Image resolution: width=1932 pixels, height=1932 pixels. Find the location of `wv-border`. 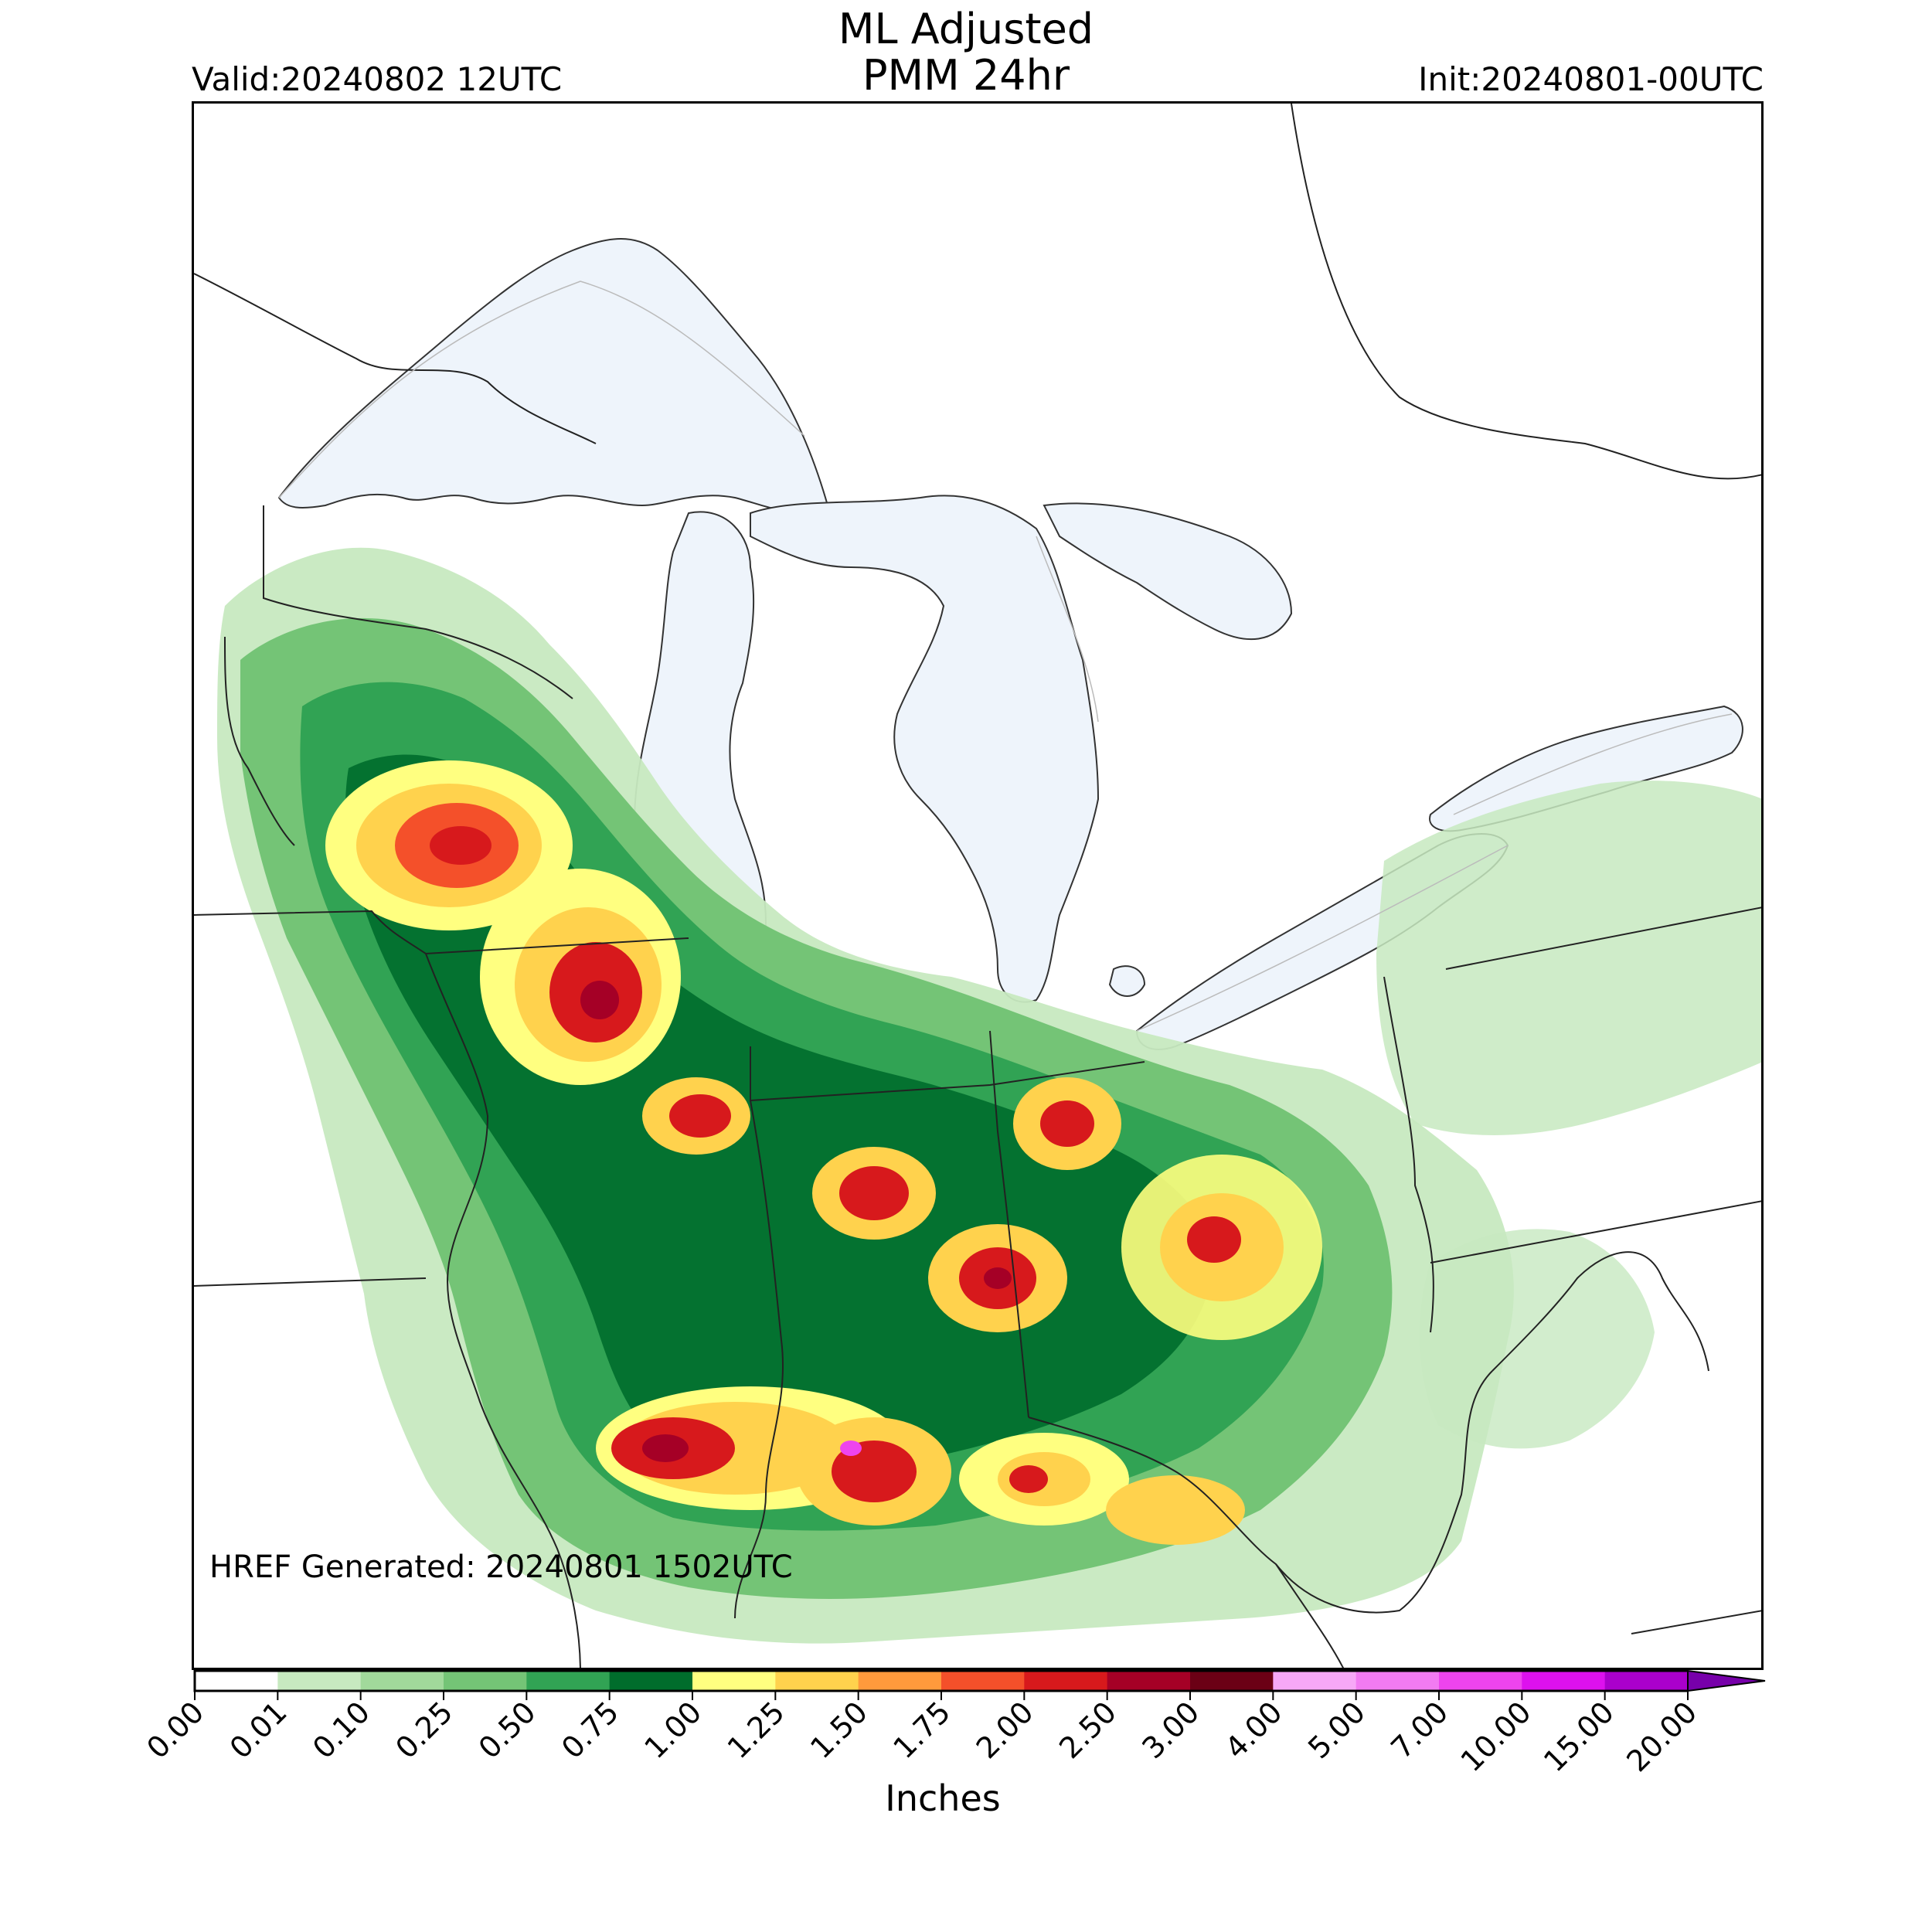

wv-border is located at coordinates (1600, 1312).